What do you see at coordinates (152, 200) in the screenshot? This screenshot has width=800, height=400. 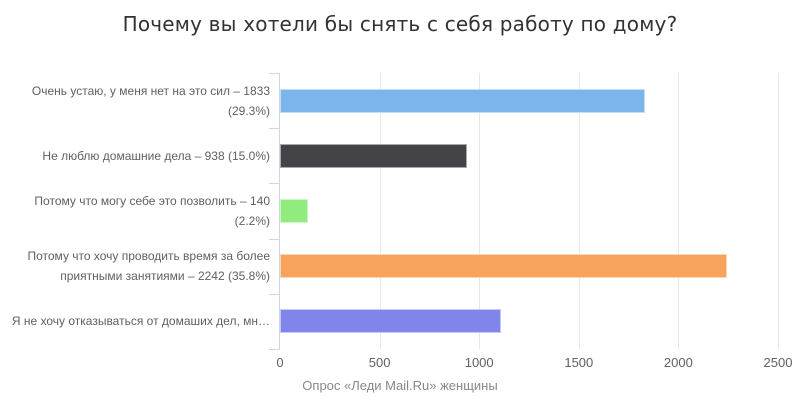 I see `category-label-line: Потому что могу себе это позволить – 140` at bounding box center [152, 200].